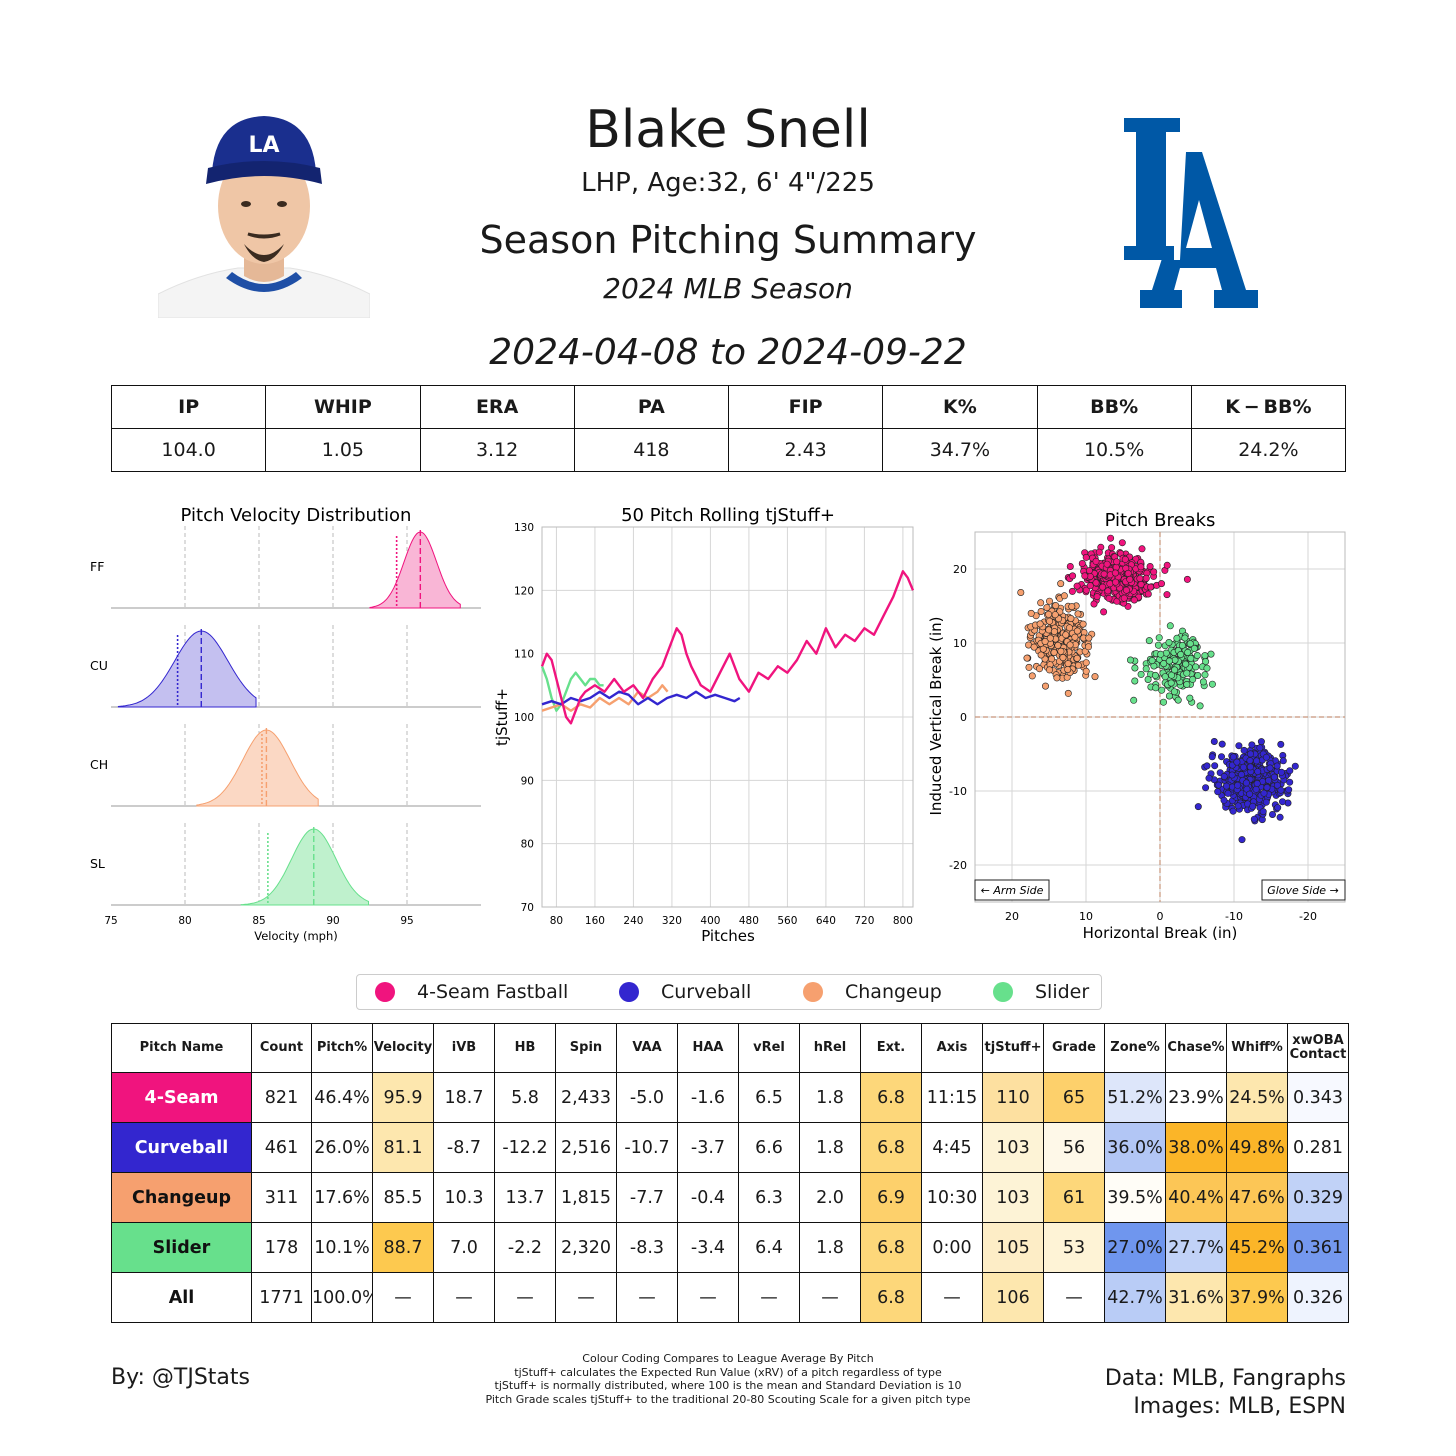 Image resolution: width=1456 pixels, height=1456 pixels. What do you see at coordinates (1308, 916) in the screenshot?
I see `breaks-x-tick: -20` at bounding box center [1308, 916].